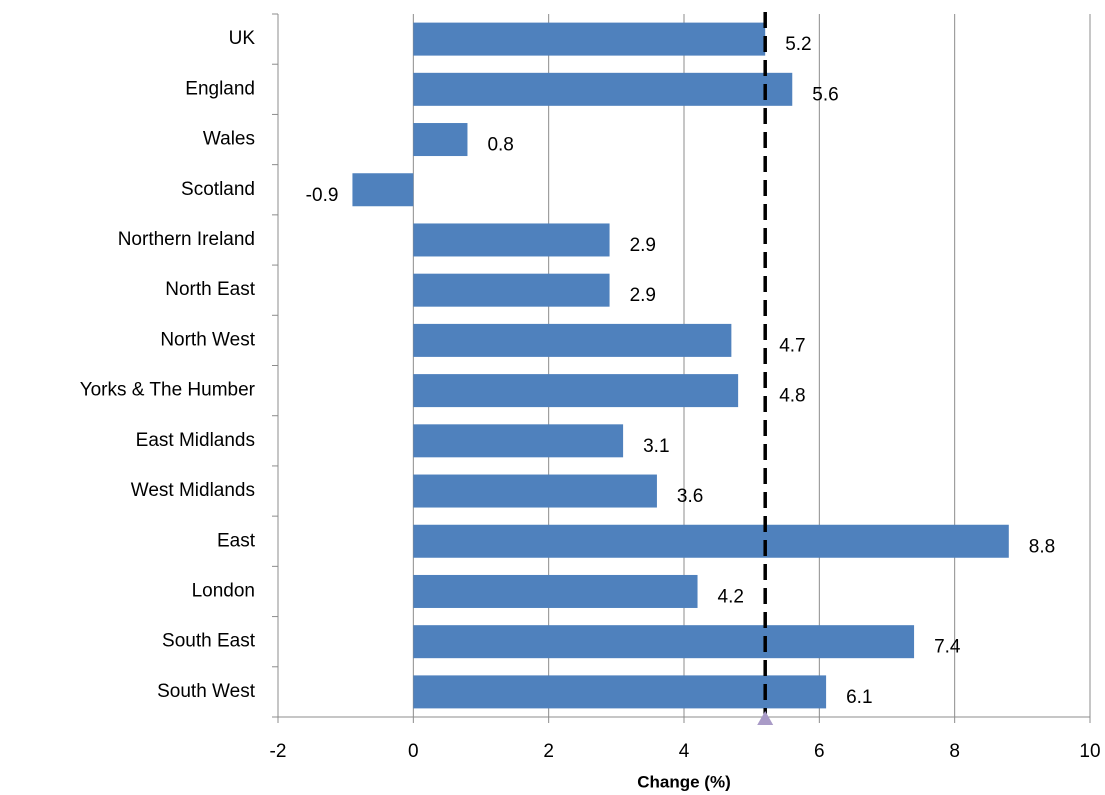  Describe the element at coordinates (210, 289) in the screenshot. I see `y-tick-label: North East` at that location.